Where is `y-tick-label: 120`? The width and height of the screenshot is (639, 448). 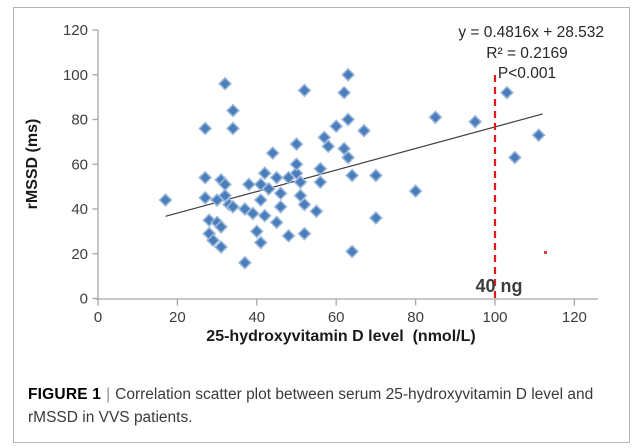 y-tick-label: 120 is located at coordinates (75, 30).